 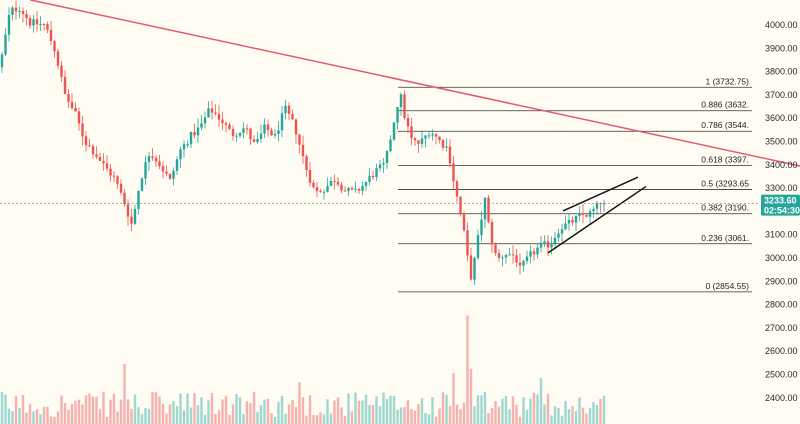 I want to click on fib-level-label: 0.236 (3061., so click(x=725, y=238).